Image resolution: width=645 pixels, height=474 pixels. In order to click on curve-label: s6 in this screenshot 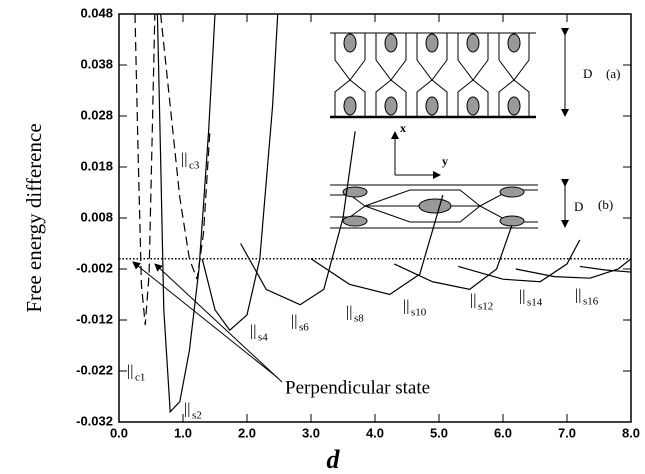, I will do `click(304, 328)`.